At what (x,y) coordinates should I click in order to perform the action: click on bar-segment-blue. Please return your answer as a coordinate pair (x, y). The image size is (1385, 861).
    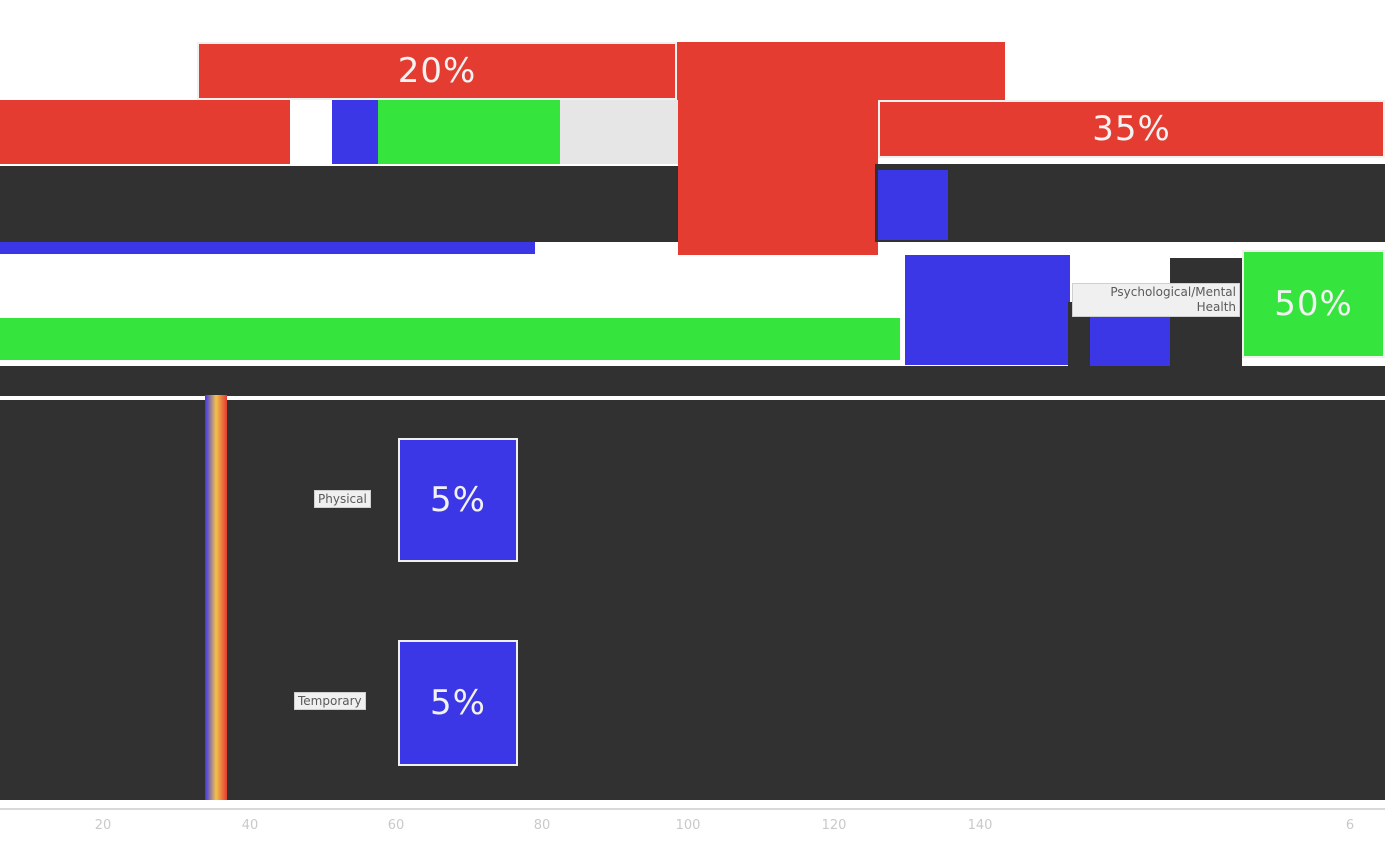
    Looking at the image, I should click on (355, 132).